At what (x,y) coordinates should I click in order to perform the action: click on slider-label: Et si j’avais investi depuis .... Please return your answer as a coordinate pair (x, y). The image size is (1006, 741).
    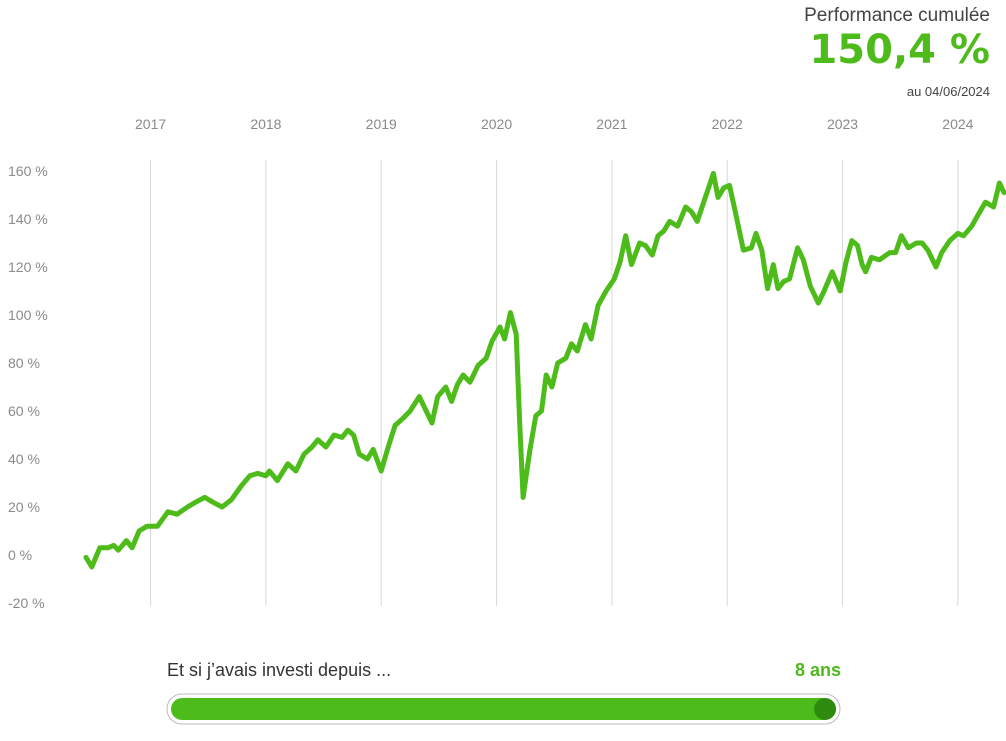
    Looking at the image, I should click on (279, 670).